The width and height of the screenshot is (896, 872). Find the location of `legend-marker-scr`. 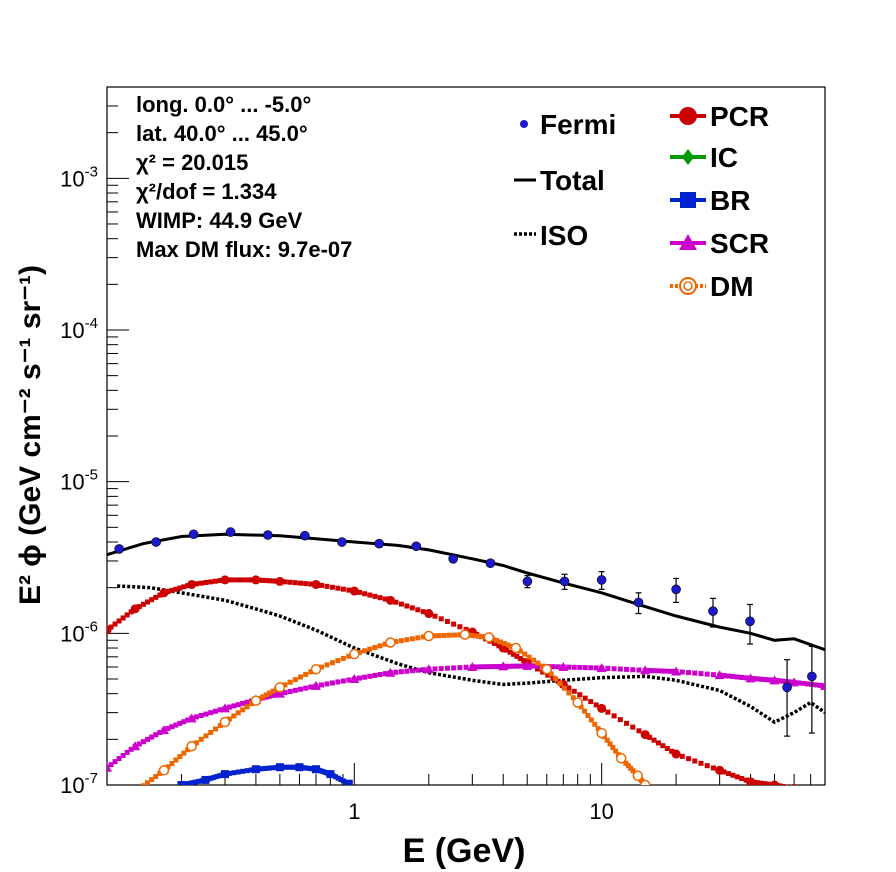

legend-marker-scr is located at coordinates (688, 242).